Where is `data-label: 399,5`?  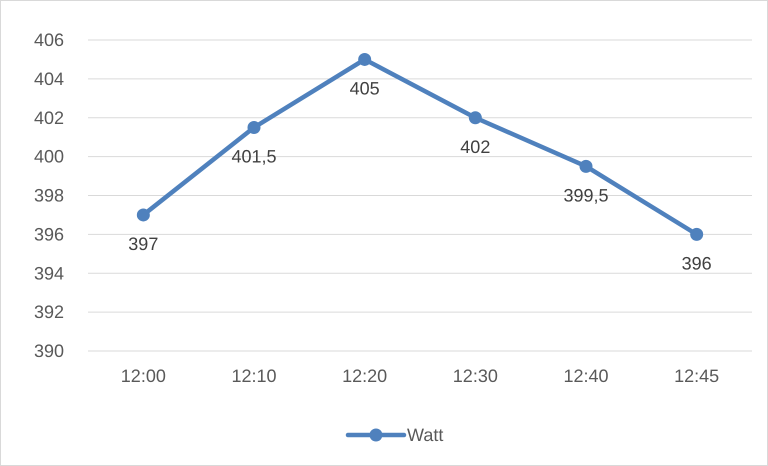
data-label: 399,5 is located at coordinates (586, 195).